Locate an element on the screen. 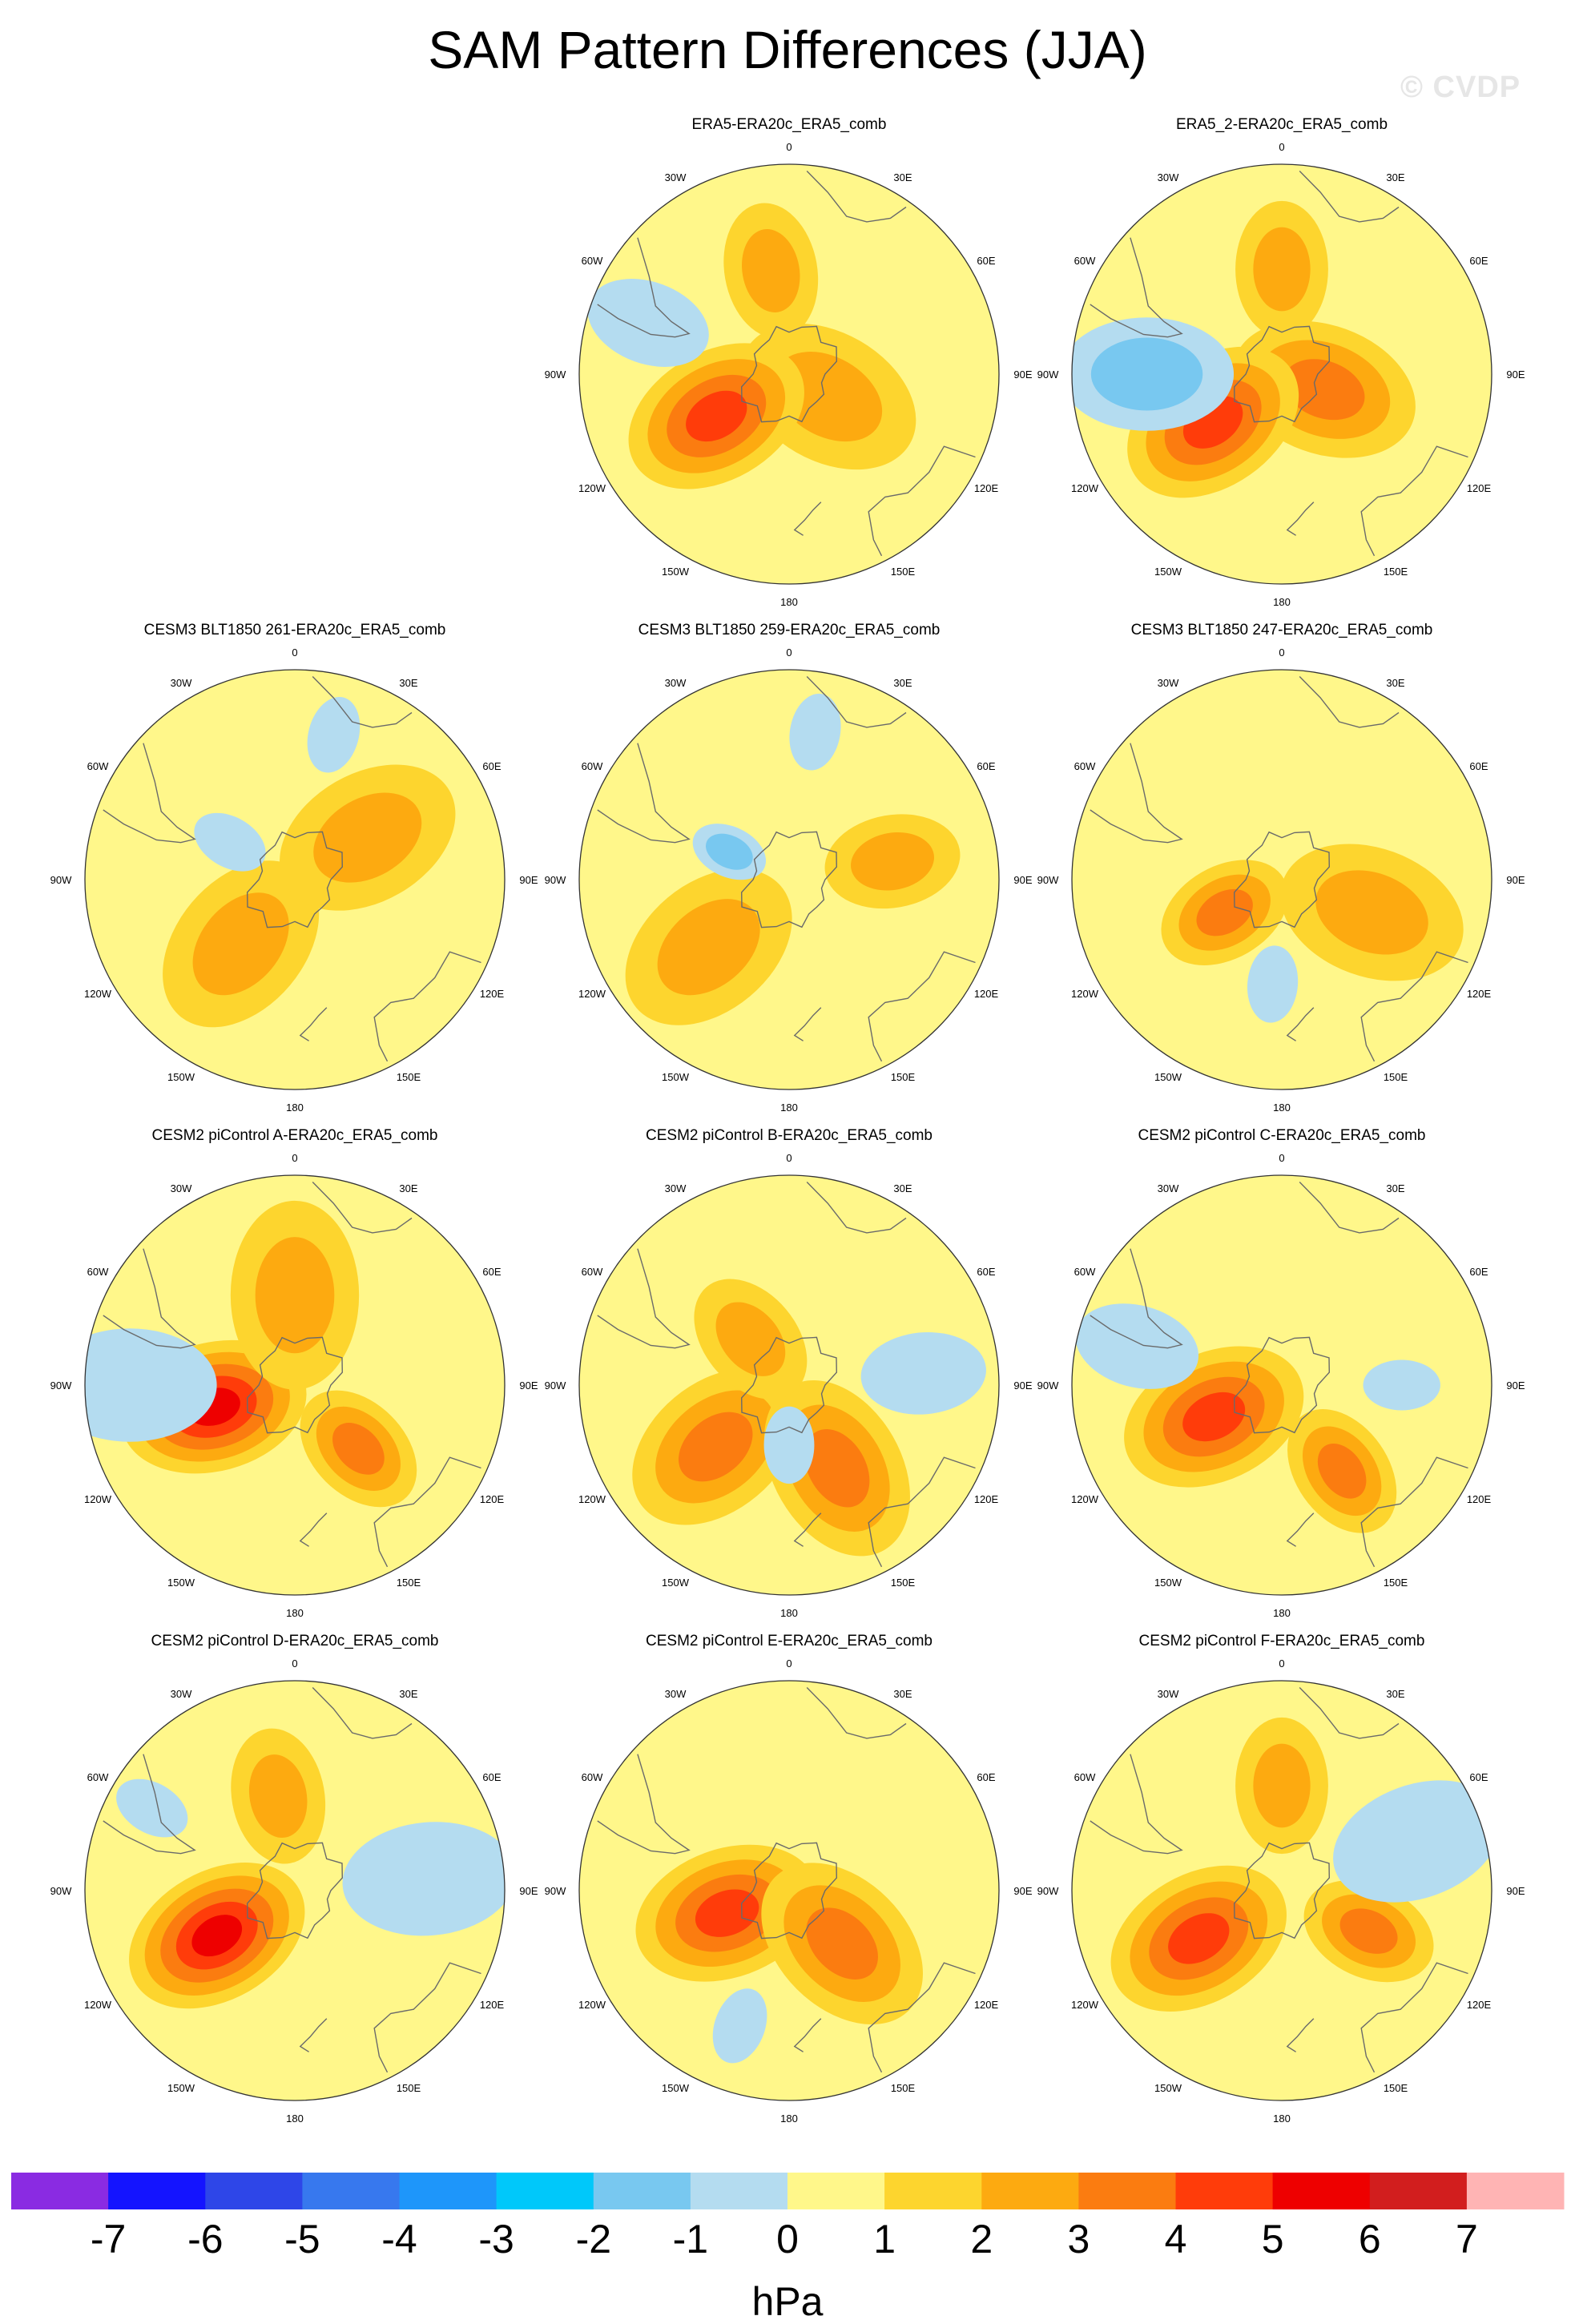 The image size is (1575, 2324). watermark: © CVDP is located at coordinates (1460, 87).